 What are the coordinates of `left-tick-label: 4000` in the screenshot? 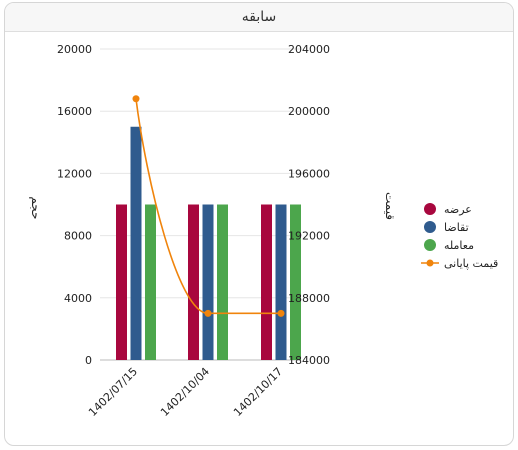 It's located at (78, 298).